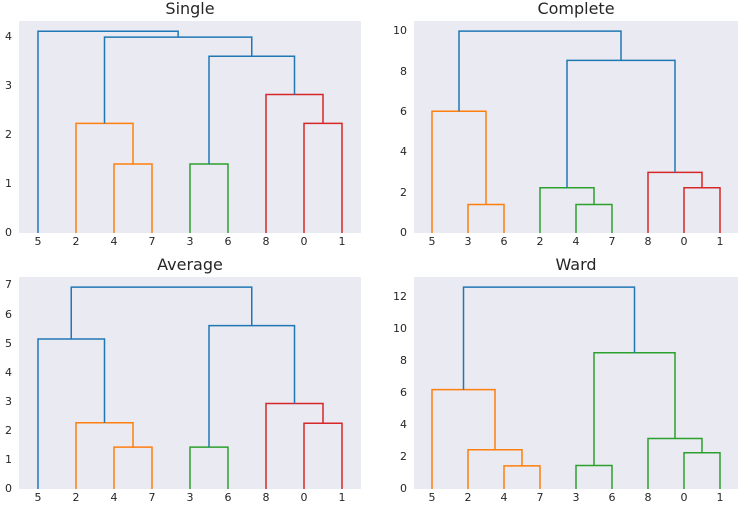  I want to click on y-axis-average: 0 1 2 3 4 5 6 7, so click(9, 386).